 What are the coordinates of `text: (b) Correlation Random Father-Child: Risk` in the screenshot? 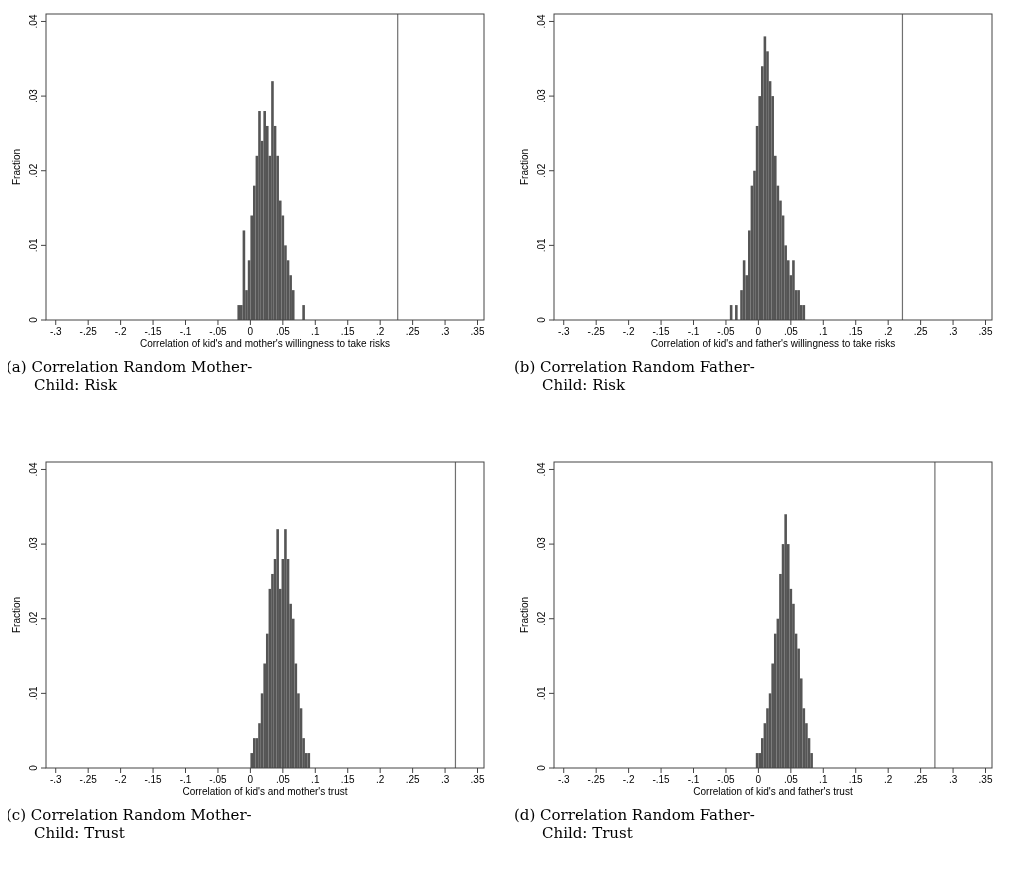 It's located at (634, 376).